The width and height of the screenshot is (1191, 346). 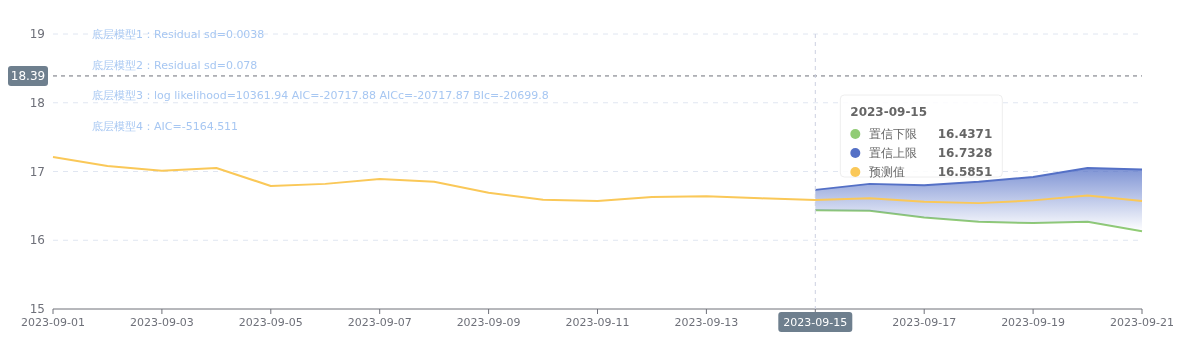 I want to click on annotation: 16.5851, so click(x=965, y=172).